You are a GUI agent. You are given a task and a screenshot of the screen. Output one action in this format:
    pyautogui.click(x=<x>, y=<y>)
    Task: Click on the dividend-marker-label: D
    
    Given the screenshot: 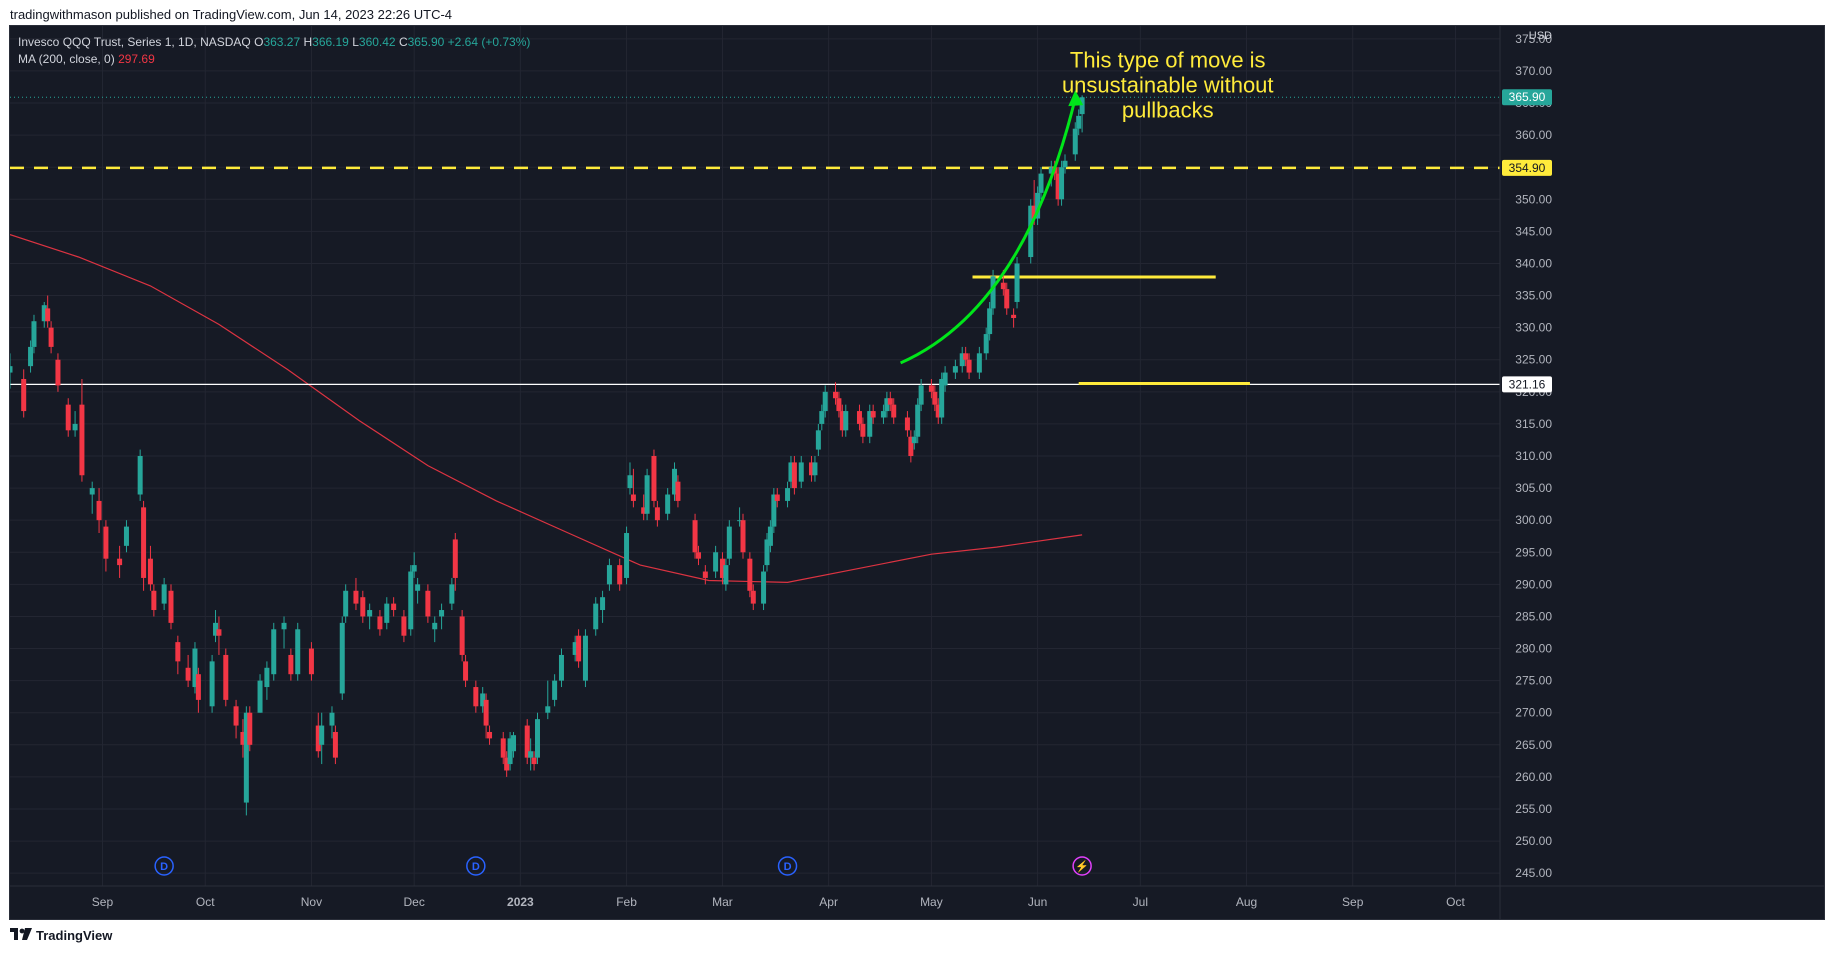 What is the action you would take?
    pyautogui.click(x=164, y=867)
    